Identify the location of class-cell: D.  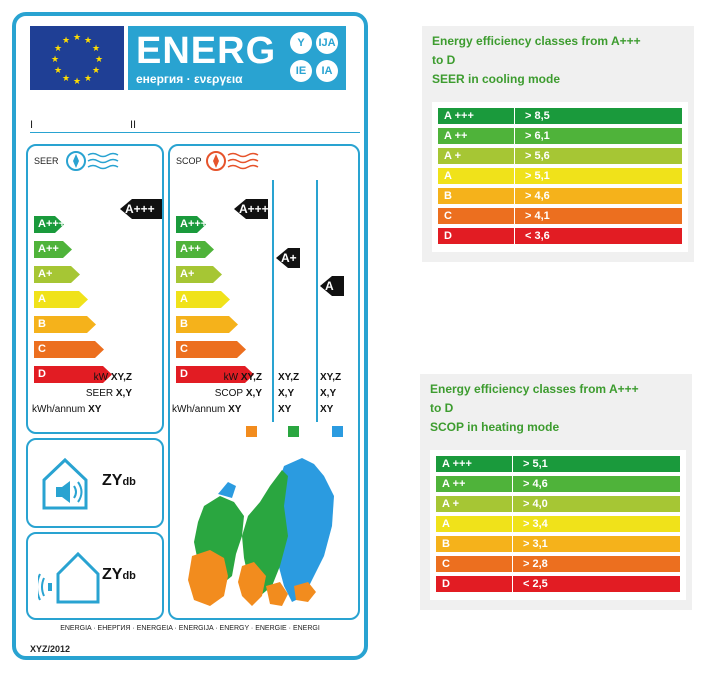
(446, 584).